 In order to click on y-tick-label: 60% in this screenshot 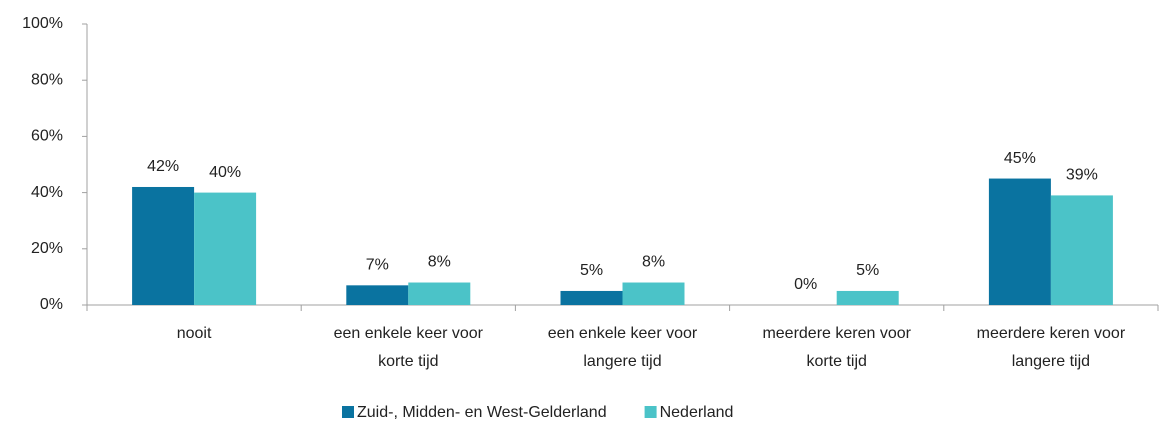, I will do `click(47, 136)`.